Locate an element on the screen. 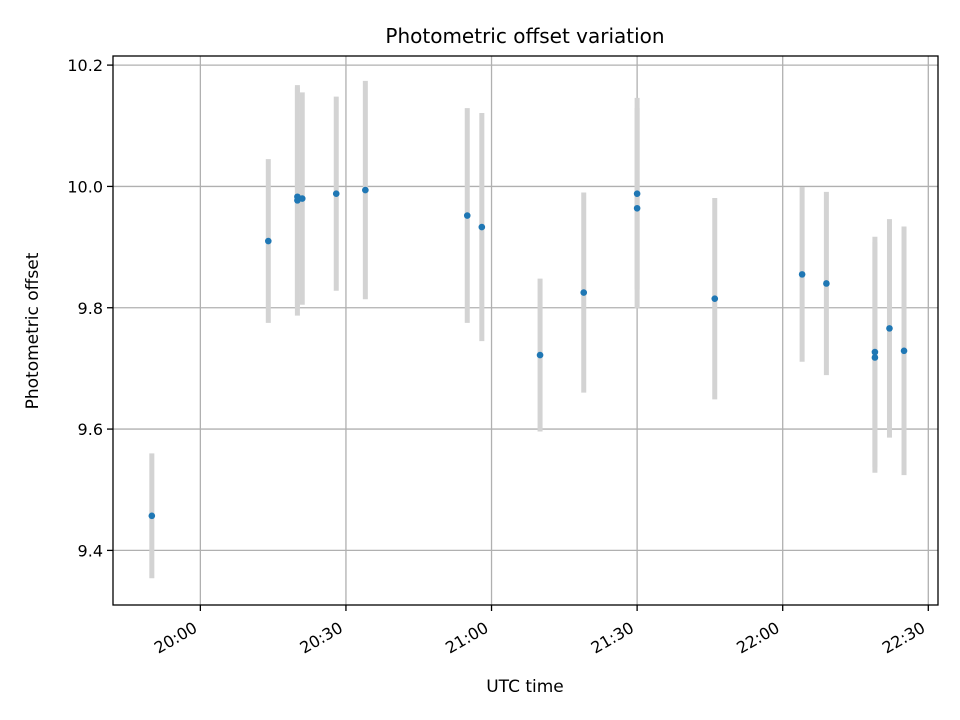 Image resolution: width=960 pixels, height=720 pixels. x-axis-label: UTC time is located at coordinates (525, 687).